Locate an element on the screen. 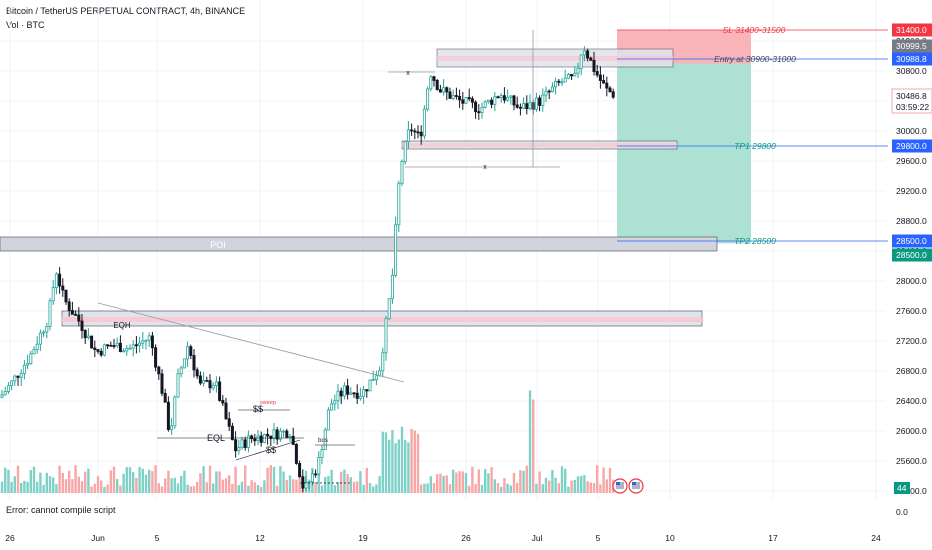 Image resolution: width=932 pixels, height=550 pixels. price-tick-label: 30000.0 is located at coordinates (911, 131).